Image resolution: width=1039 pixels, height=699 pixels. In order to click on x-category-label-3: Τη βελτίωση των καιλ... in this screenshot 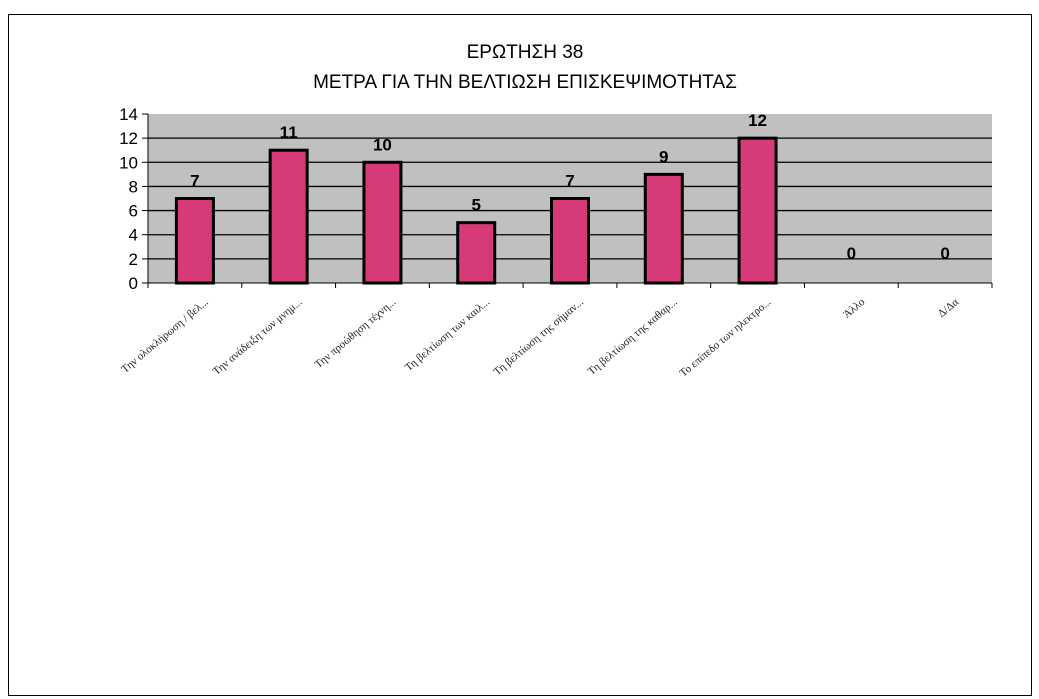, I will do `click(448, 335)`.